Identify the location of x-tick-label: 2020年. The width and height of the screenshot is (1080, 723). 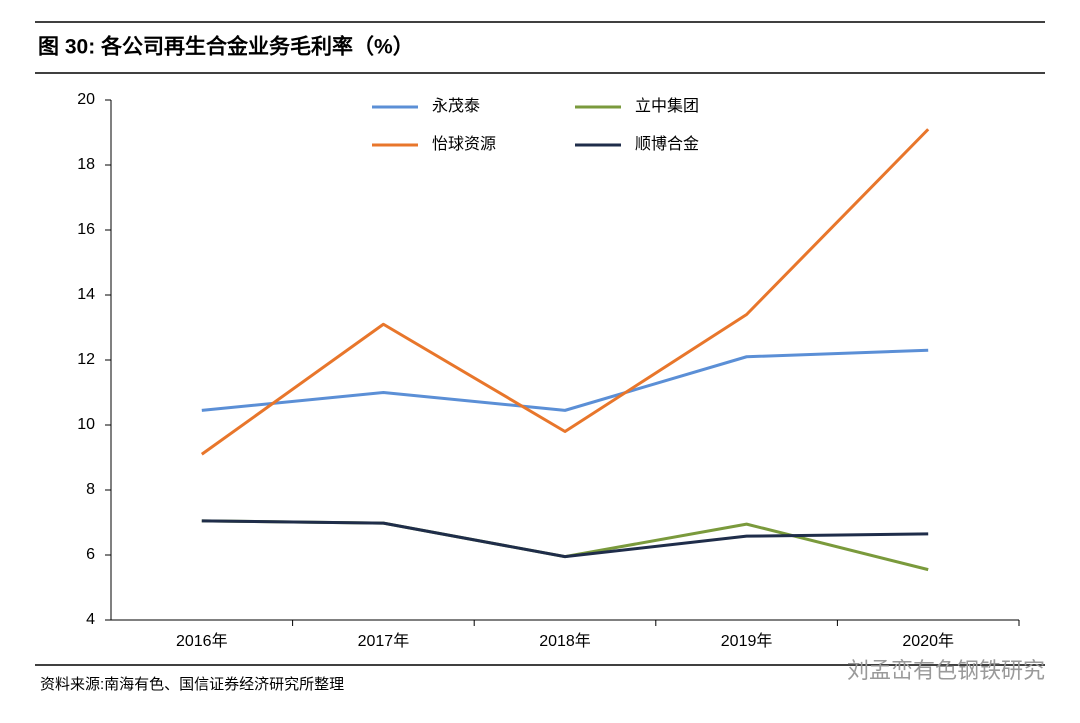
(928, 641).